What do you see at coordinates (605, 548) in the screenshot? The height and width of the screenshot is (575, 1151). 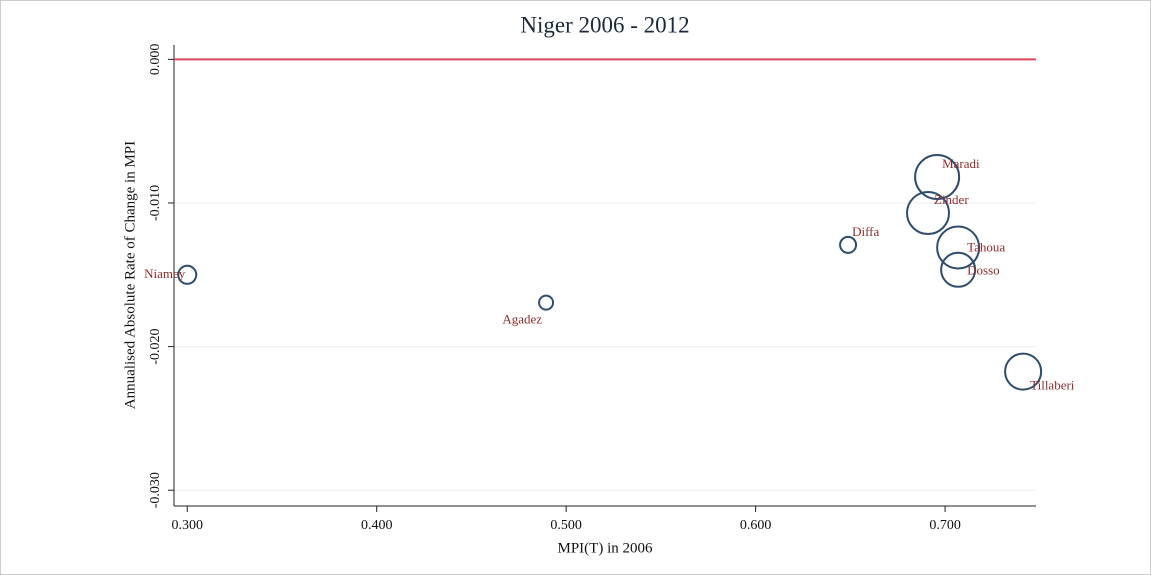 I see `x-axis-title: MPI(T) in 2006` at bounding box center [605, 548].